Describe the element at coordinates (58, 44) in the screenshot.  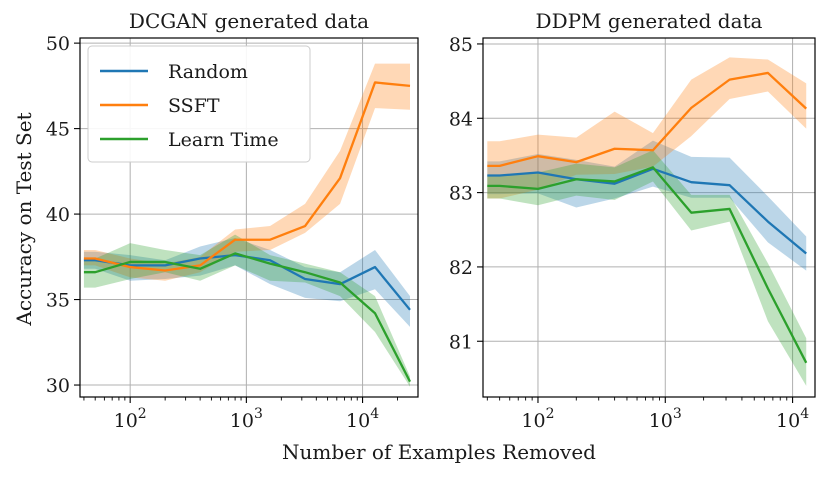
I see `y-tick-label: 50` at that location.